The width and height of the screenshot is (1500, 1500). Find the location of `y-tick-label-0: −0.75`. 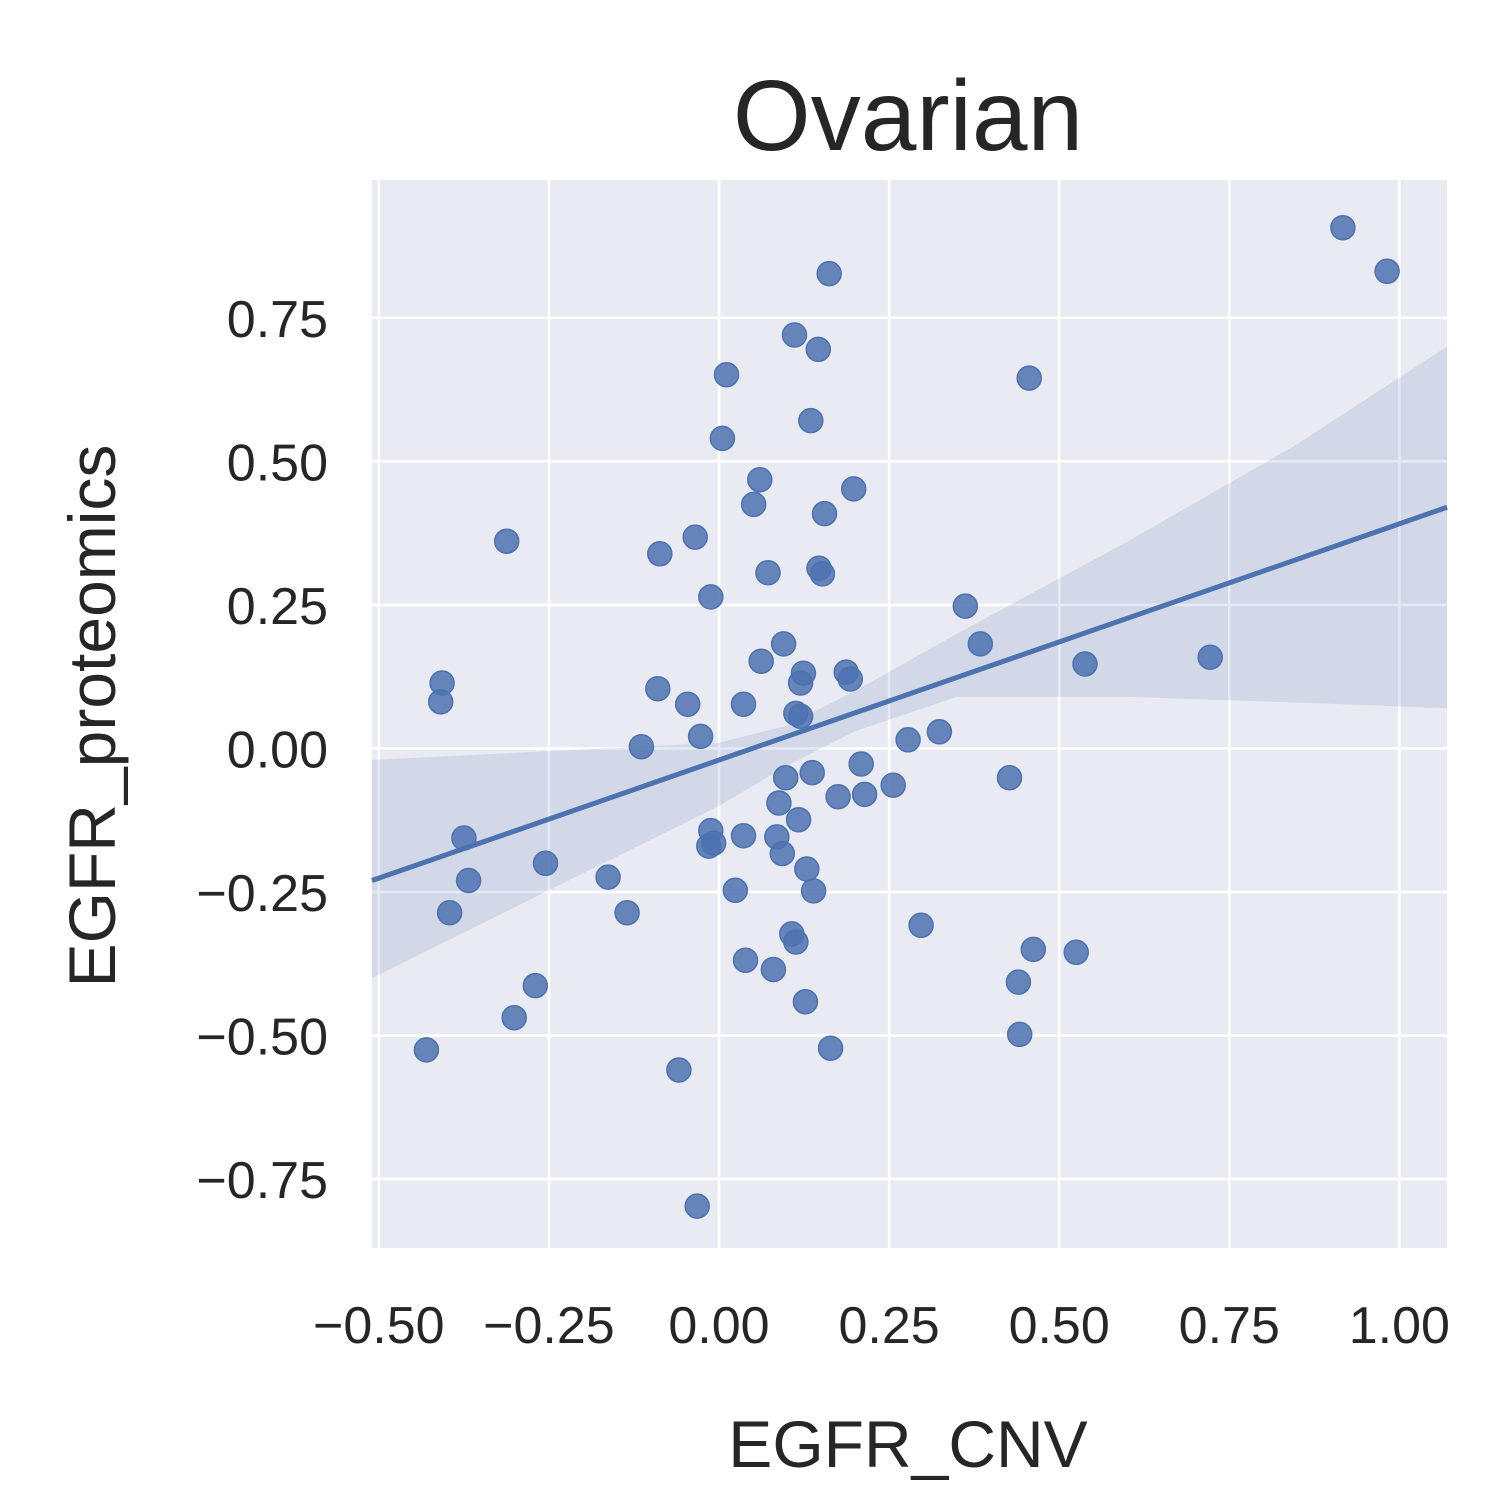

y-tick-label-0: −0.75 is located at coordinates (262, 1181).